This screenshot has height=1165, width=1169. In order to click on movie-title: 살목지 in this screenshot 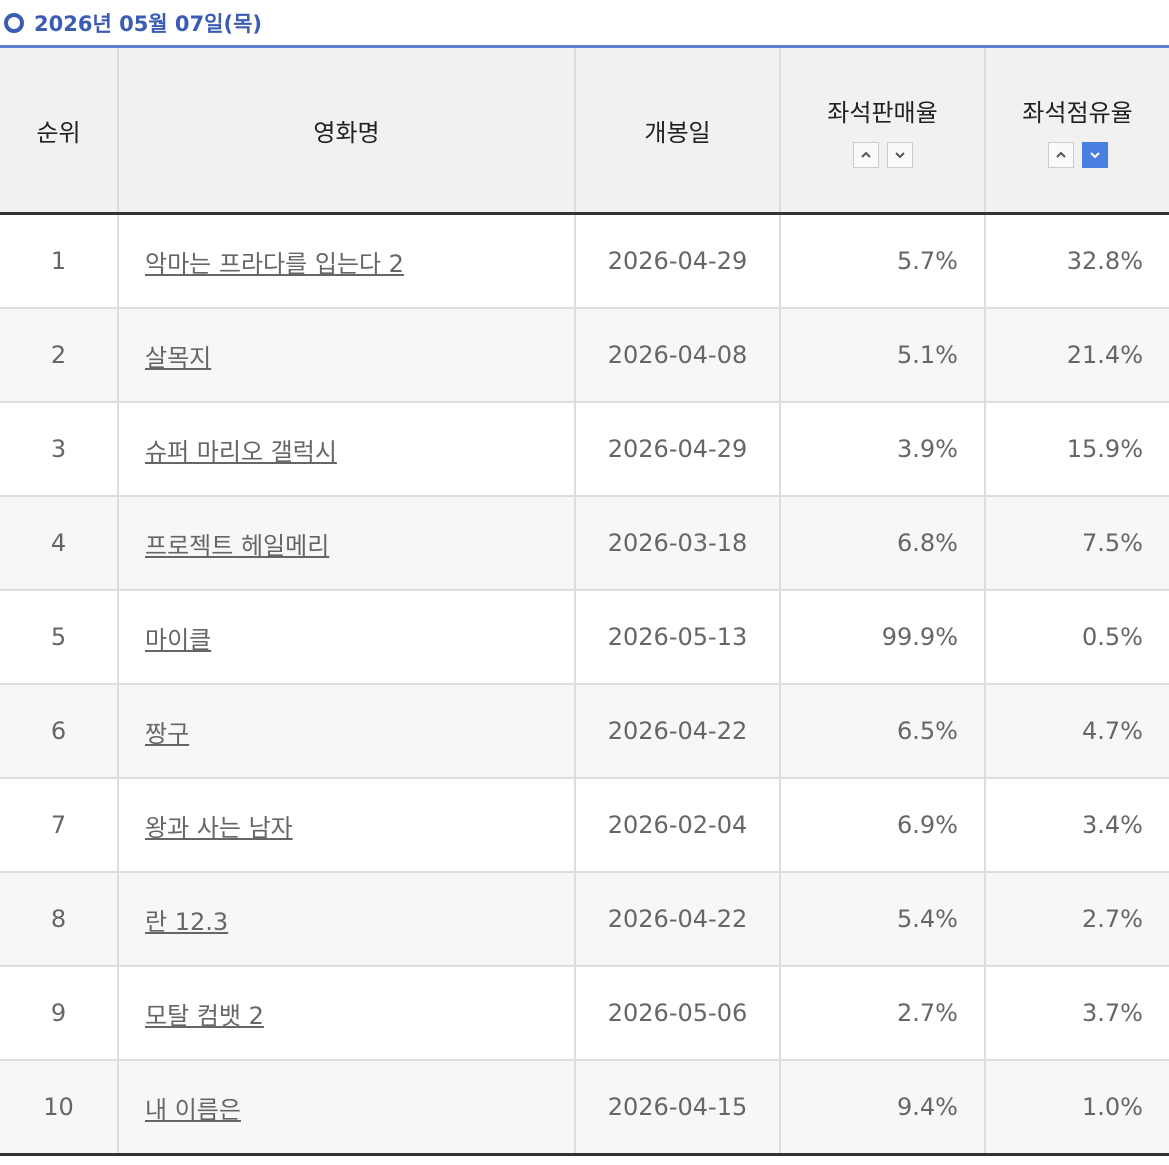, I will do `click(178, 357)`.